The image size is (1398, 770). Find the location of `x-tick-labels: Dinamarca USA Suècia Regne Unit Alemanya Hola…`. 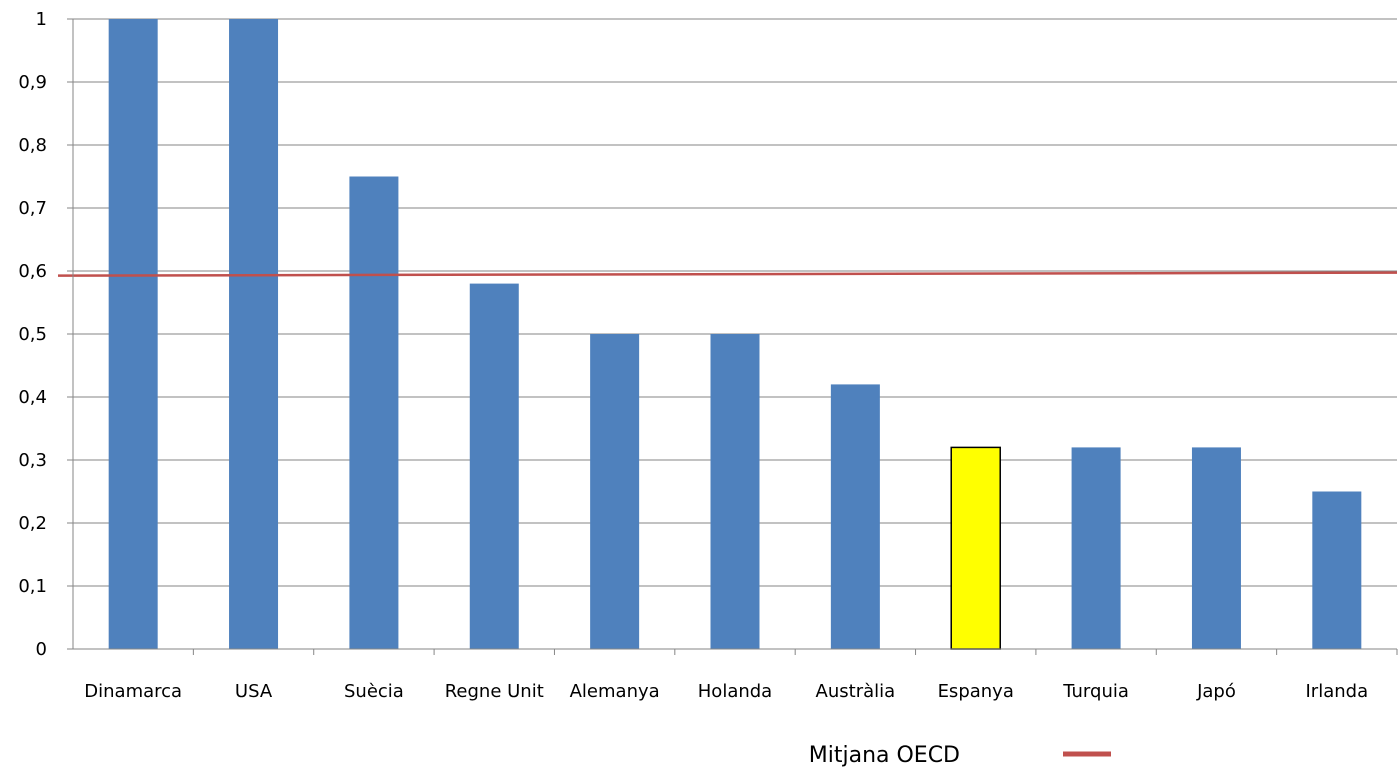

x-tick-labels: Dinamarca USA Suècia Regne Unit Alemanya Hola… is located at coordinates (726, 691).